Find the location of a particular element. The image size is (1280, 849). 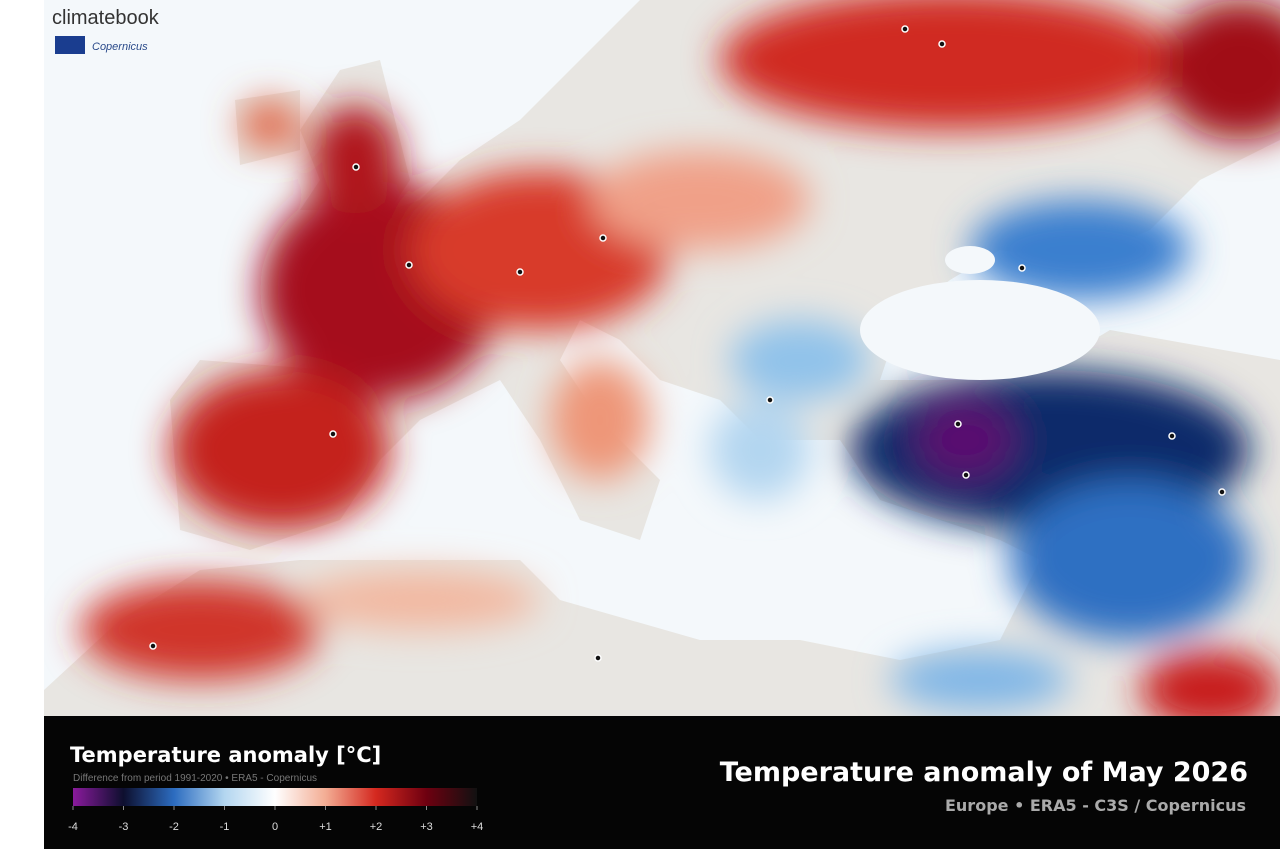

colorbar-tick-label: 0 is located at coordinates (275, 827).